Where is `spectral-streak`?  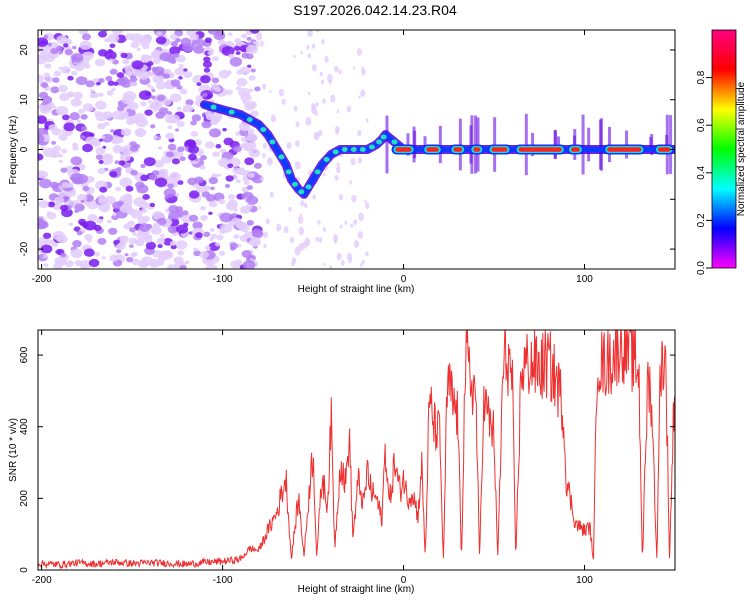
spectral-streak is located at coordinates (583, 144).